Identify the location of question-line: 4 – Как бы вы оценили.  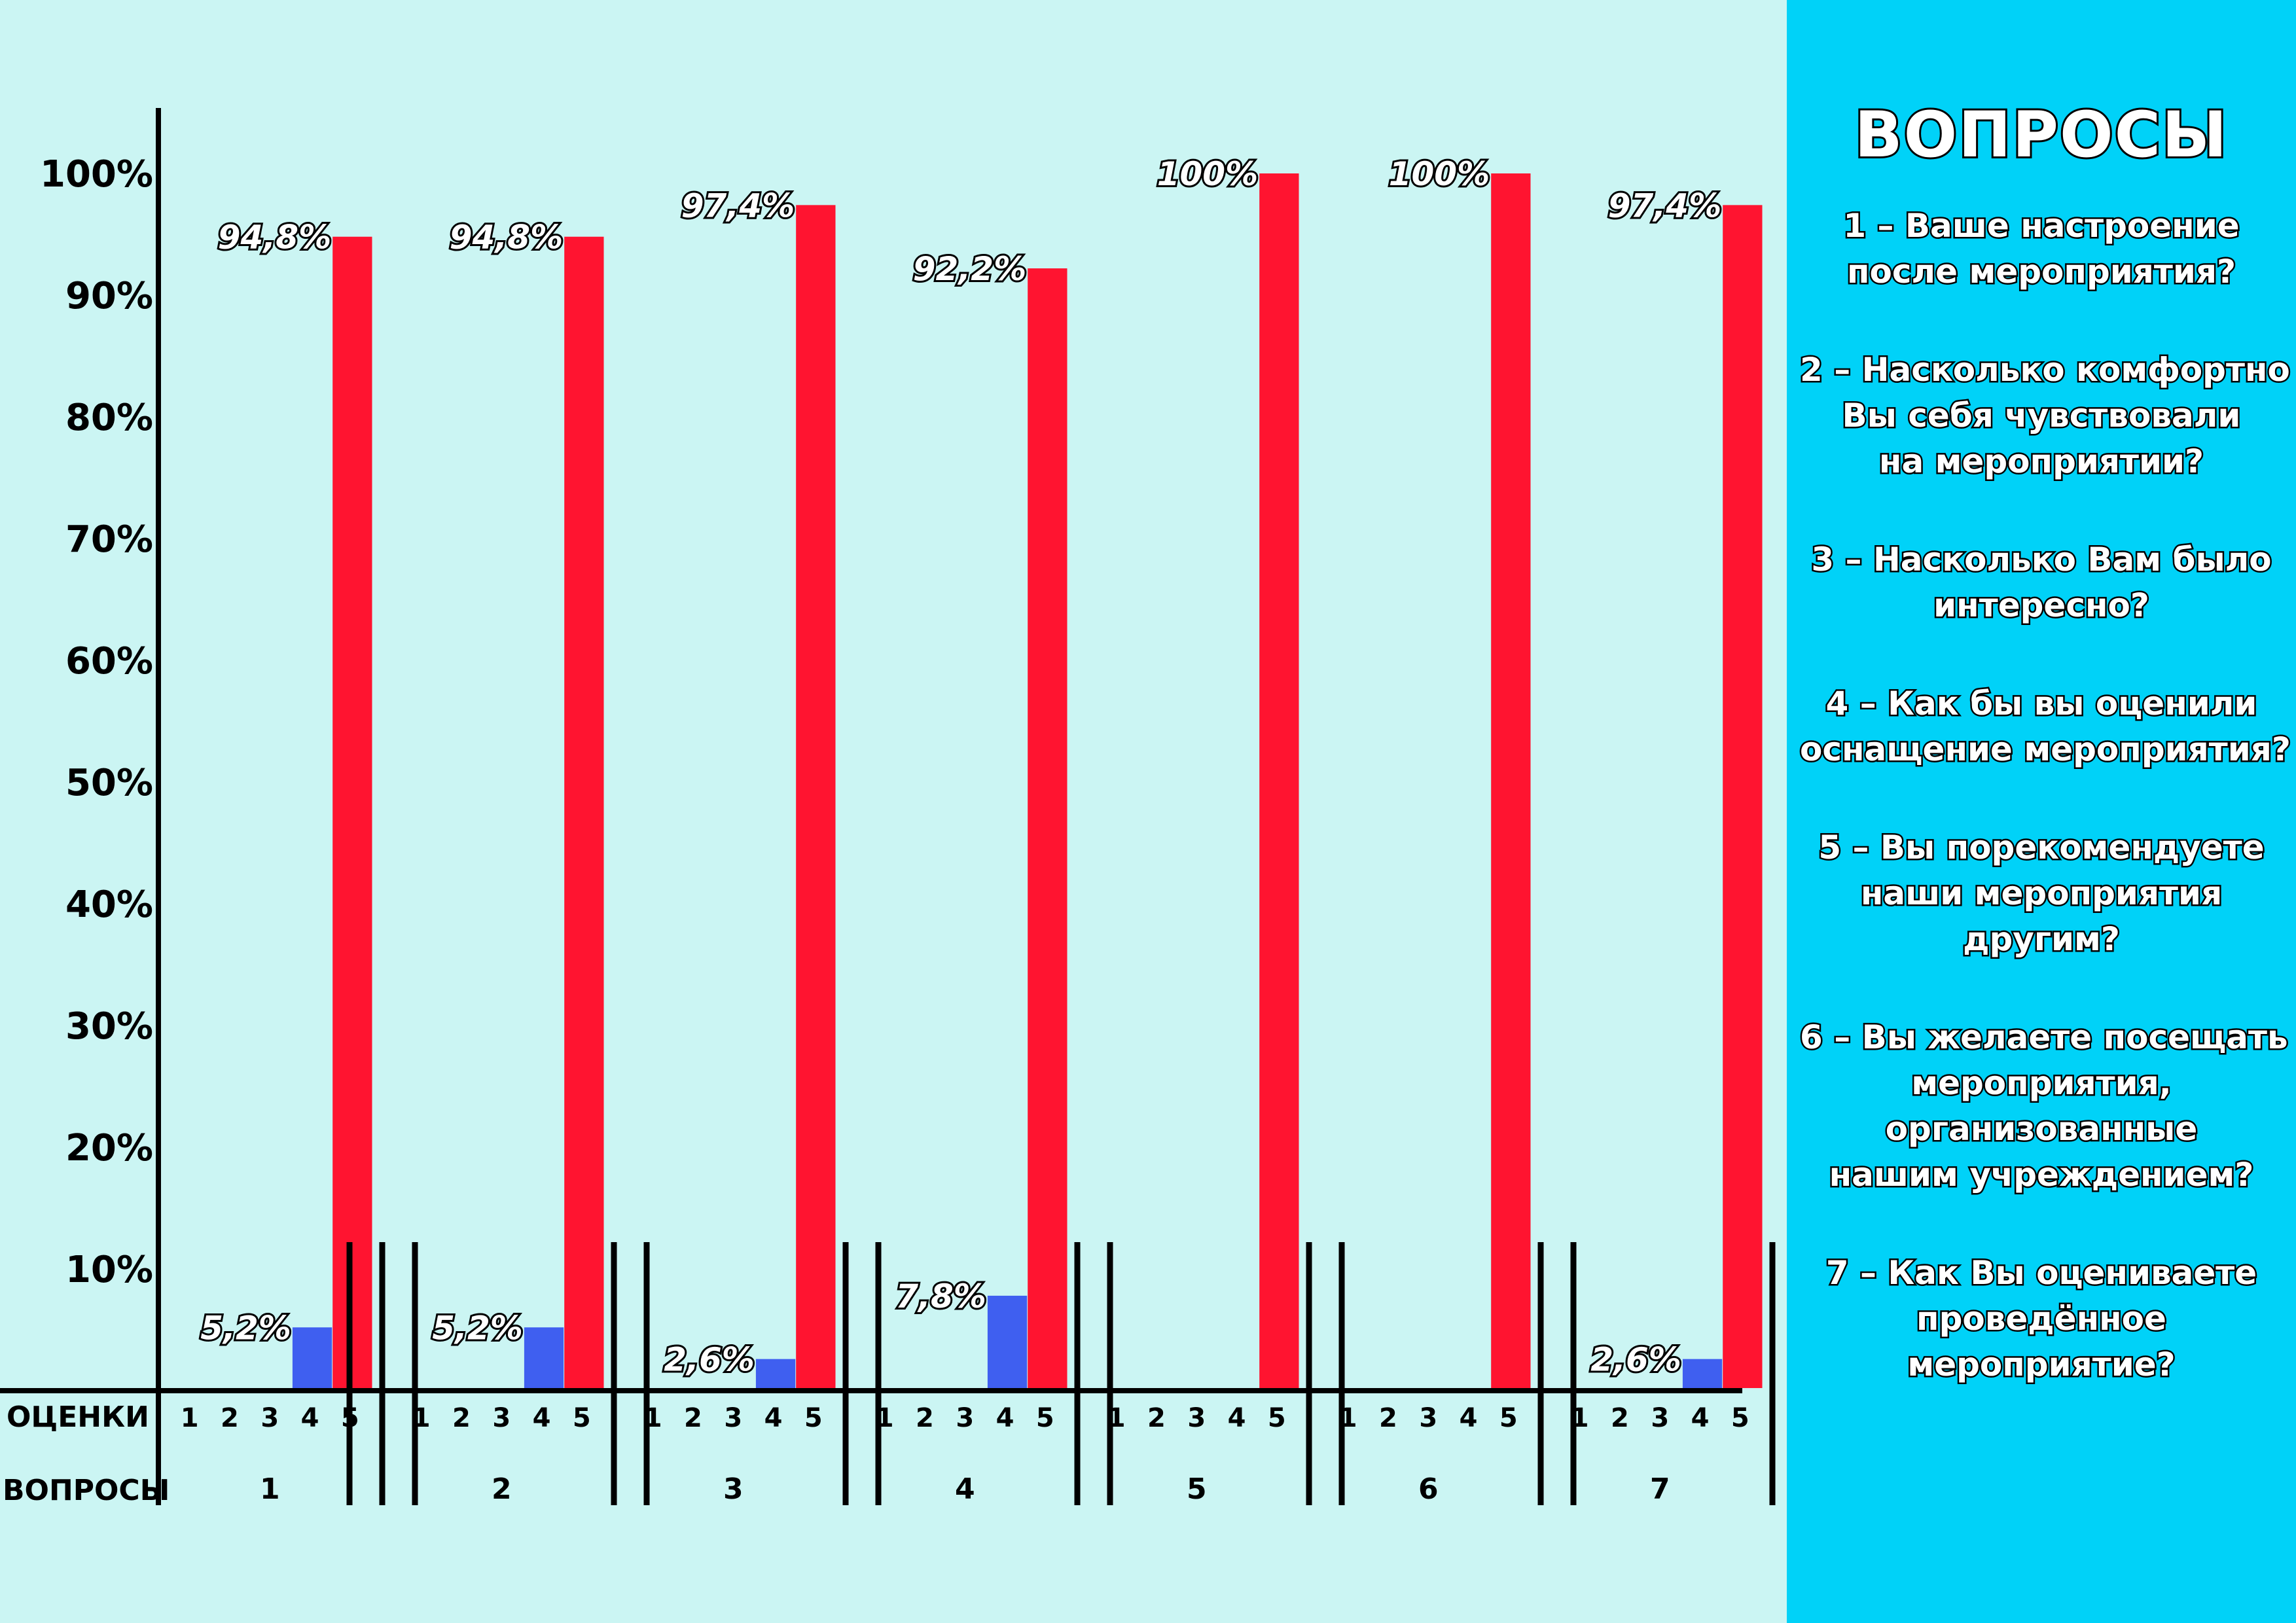
(2041, 703).